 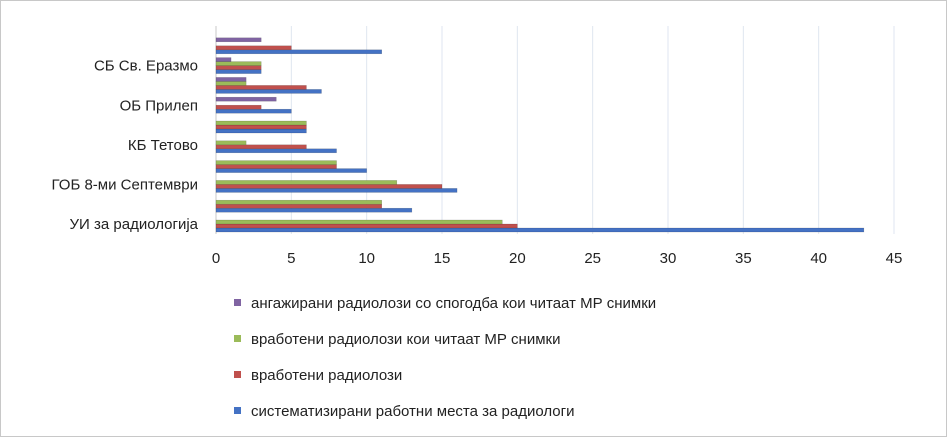 I want to click on x-tick-label: 0, so click(x=216, y=258).